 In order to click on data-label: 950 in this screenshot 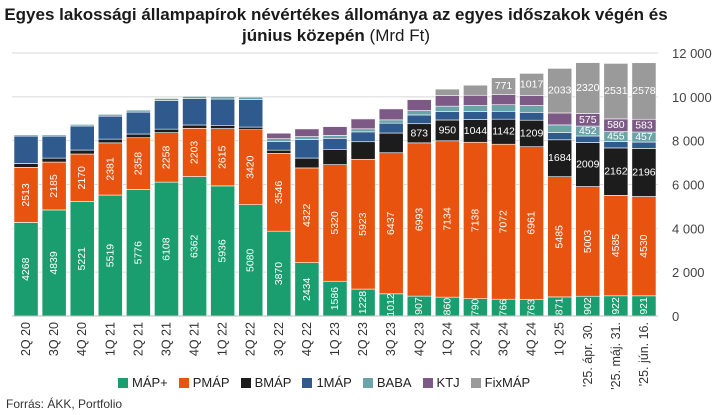, I will do `click(448, 130)`.